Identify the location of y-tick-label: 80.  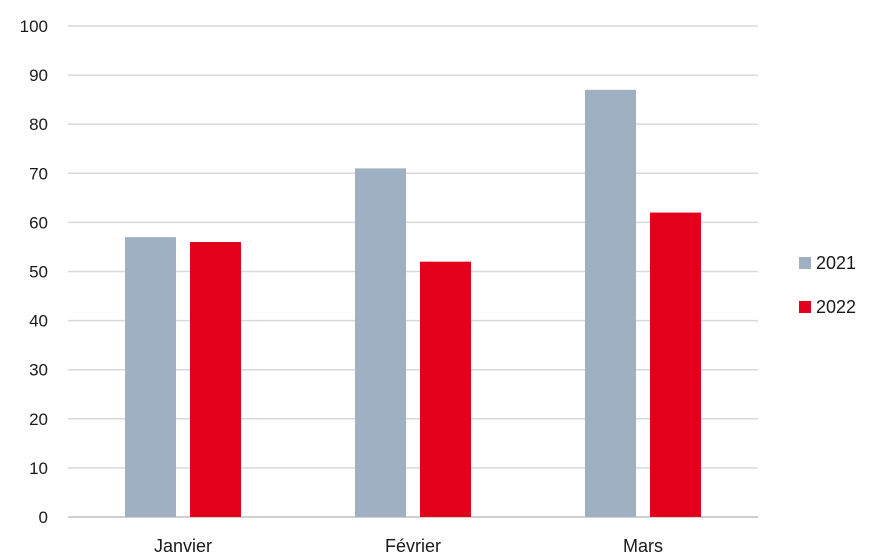
(38, 124).